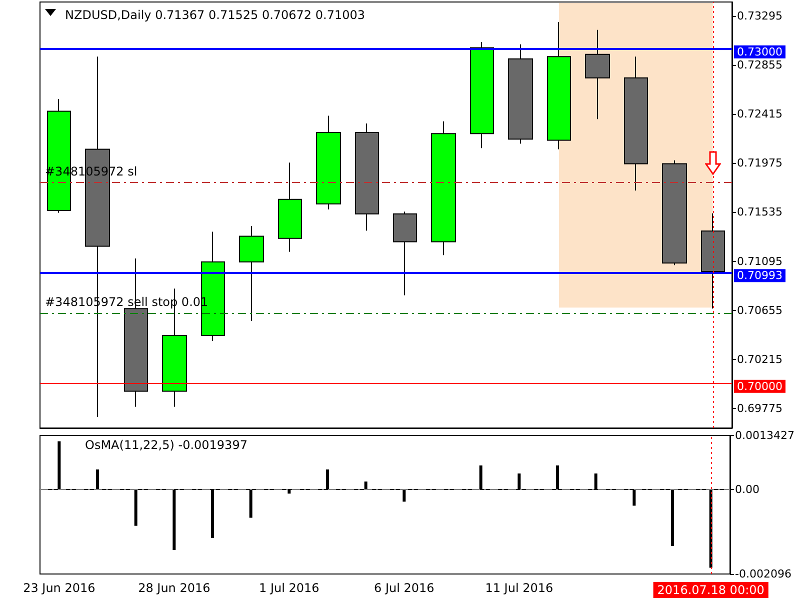 This screenshot has width=800, height=600. What do you see at coordinates (759, 359) in the screenshot?
I see `y-tick-label: 0.70215` at bounding box center [759, 359].